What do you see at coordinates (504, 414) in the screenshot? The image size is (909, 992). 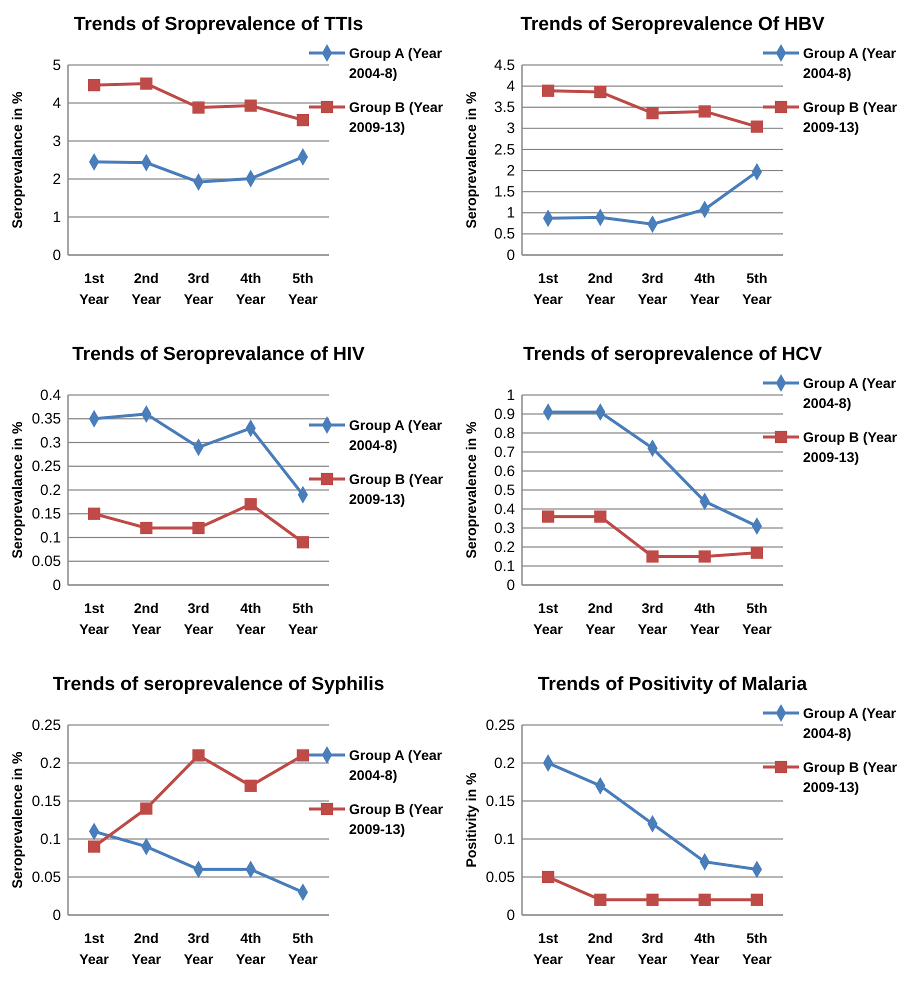 I see `y-tick-label: 0.9` at bounding box center [504, 414].